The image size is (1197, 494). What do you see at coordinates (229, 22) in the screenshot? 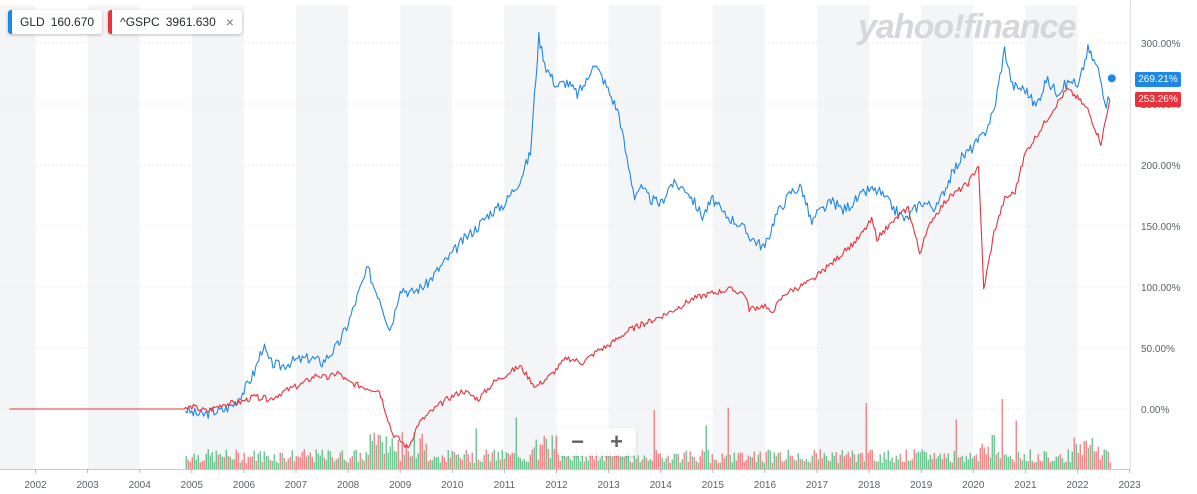
I see `remove-comparison-close-icon: ×` at bounding box center [229, 22].